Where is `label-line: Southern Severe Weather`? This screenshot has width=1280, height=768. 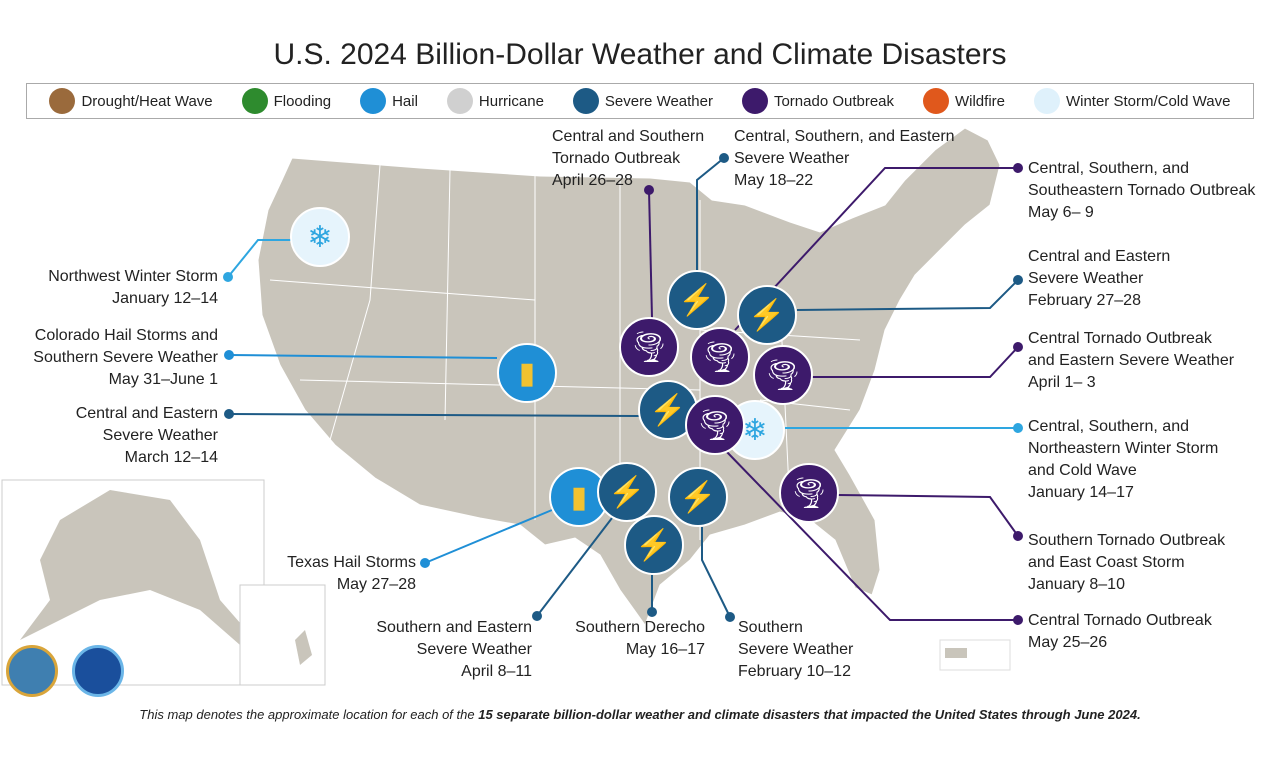
label-line: Southern Severe Weather is located at coordinates (125, 357).